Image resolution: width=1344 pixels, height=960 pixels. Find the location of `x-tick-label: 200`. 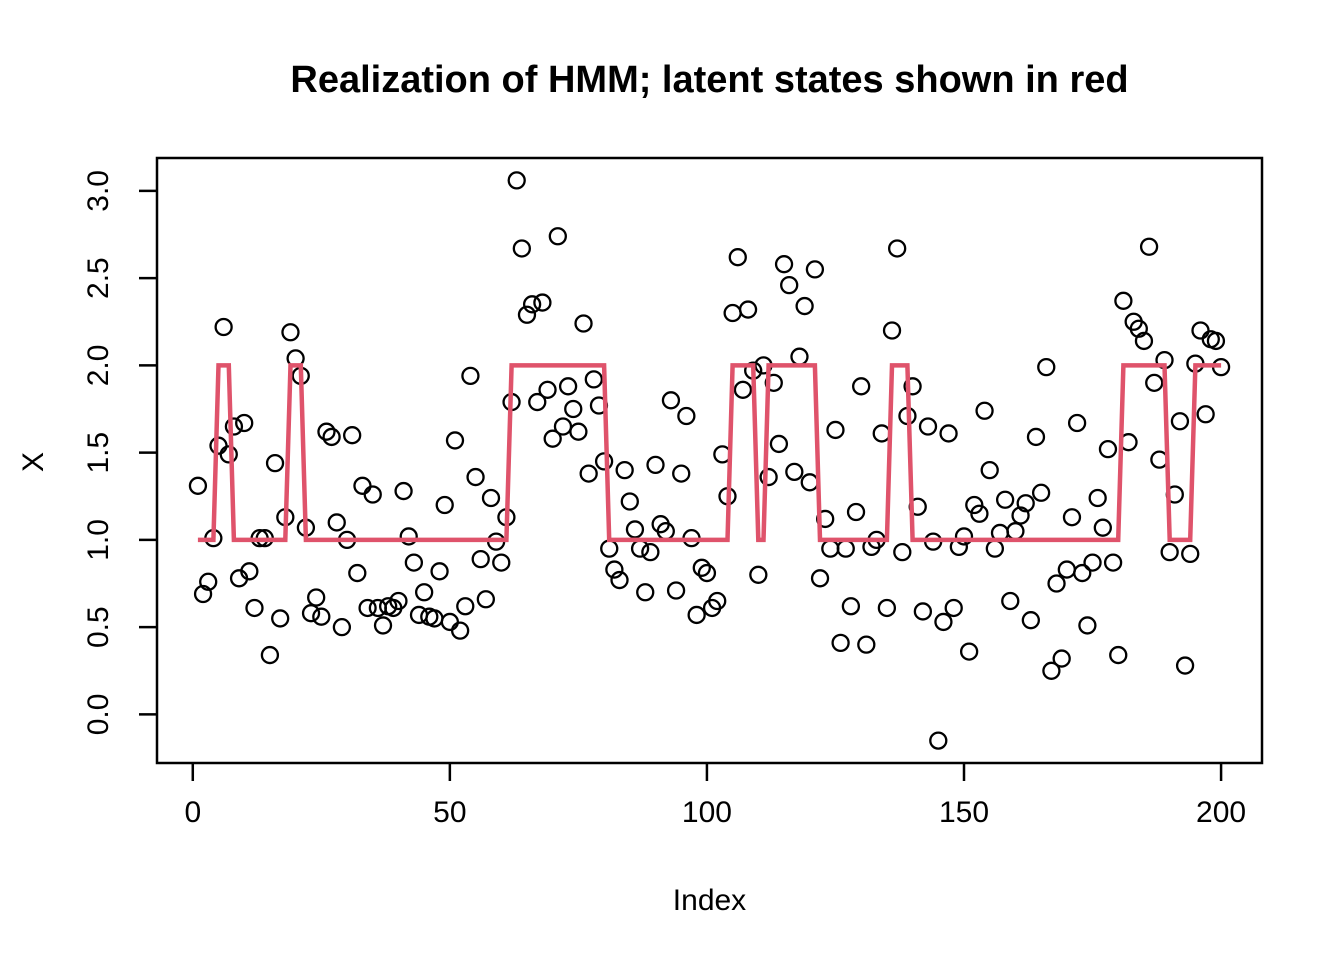

x-tick-label: 200 is located at coordinates (1221, 812).